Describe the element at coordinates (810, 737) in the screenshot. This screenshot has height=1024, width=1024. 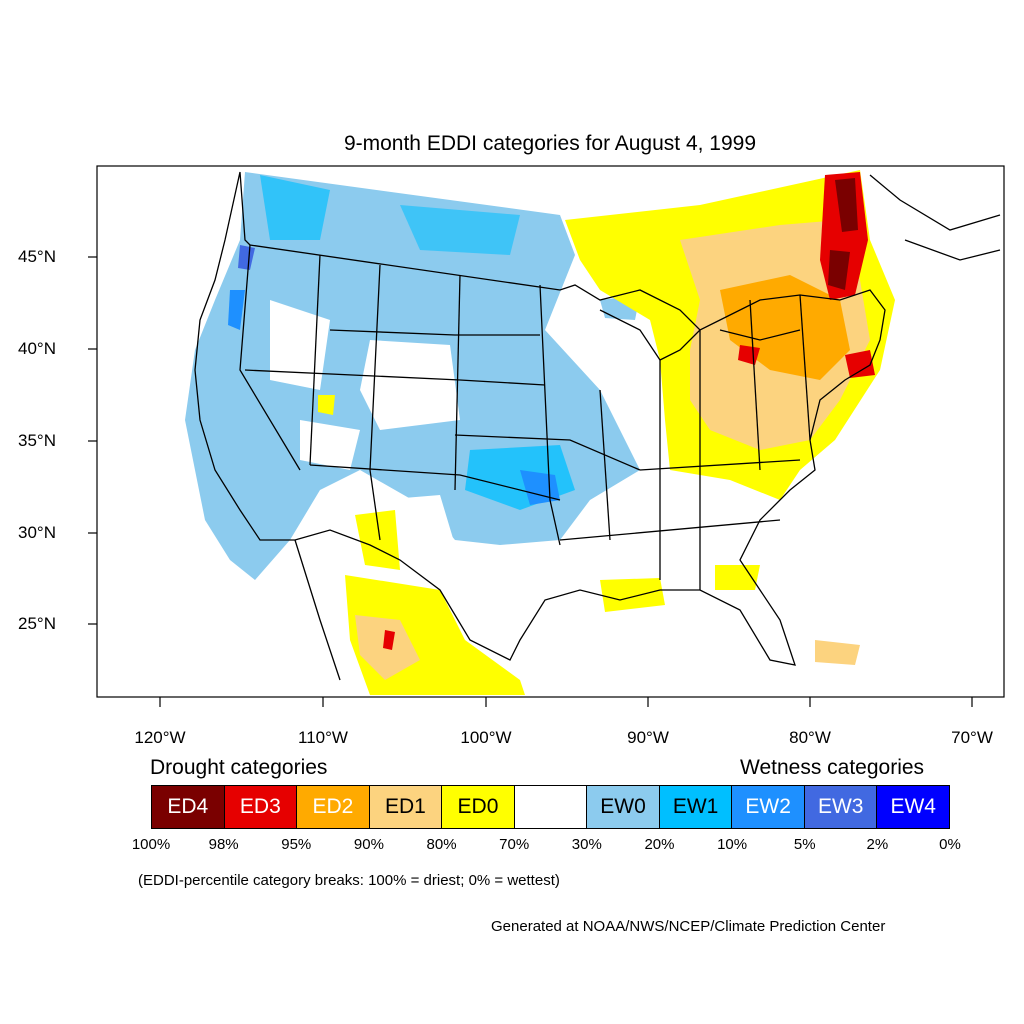
I see `lon-tick-80: 80°W` at that location.